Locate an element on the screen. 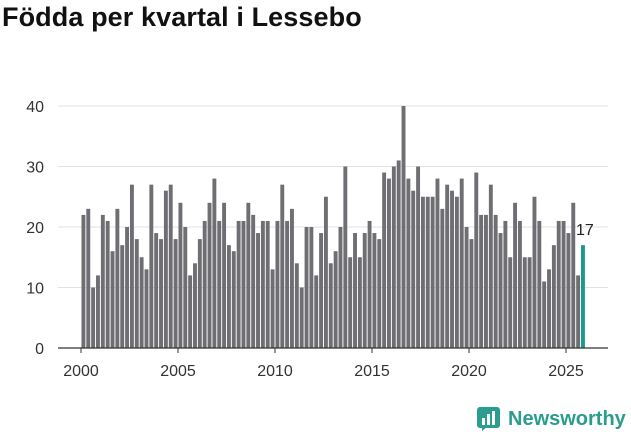 The height and width of the screenshot is (439, 631). y-tick-label: 30 is located at coordinates (35, 168).